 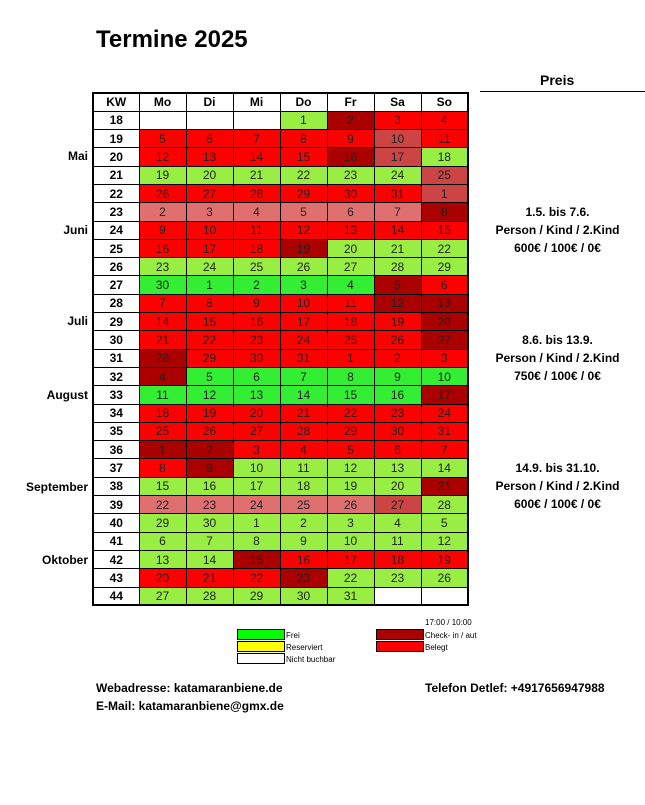 I want to click on month-label-juli: Juli, so click(x=77, y=321).